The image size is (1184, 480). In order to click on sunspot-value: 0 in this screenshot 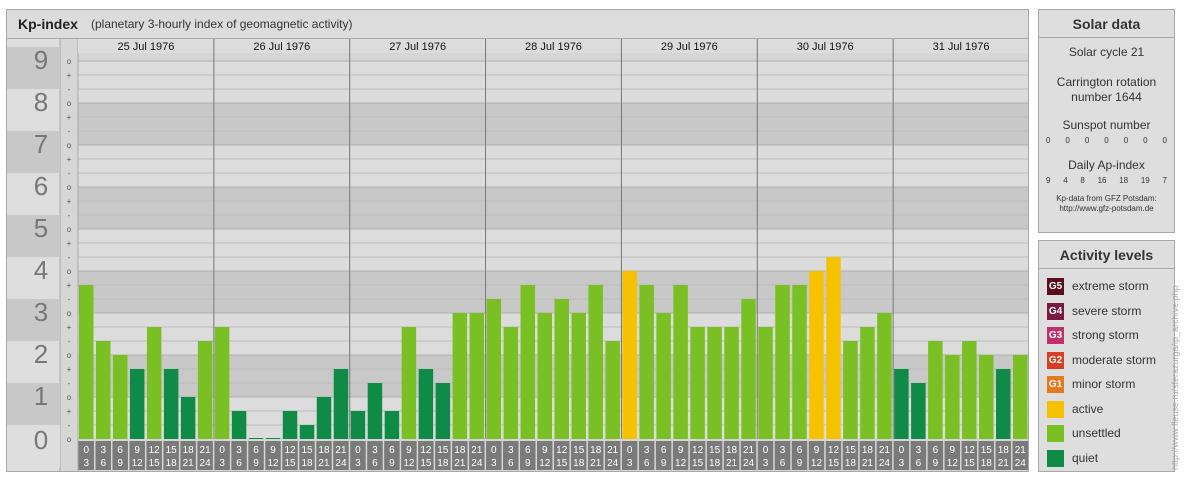, I will do `click(1048, 140)`.